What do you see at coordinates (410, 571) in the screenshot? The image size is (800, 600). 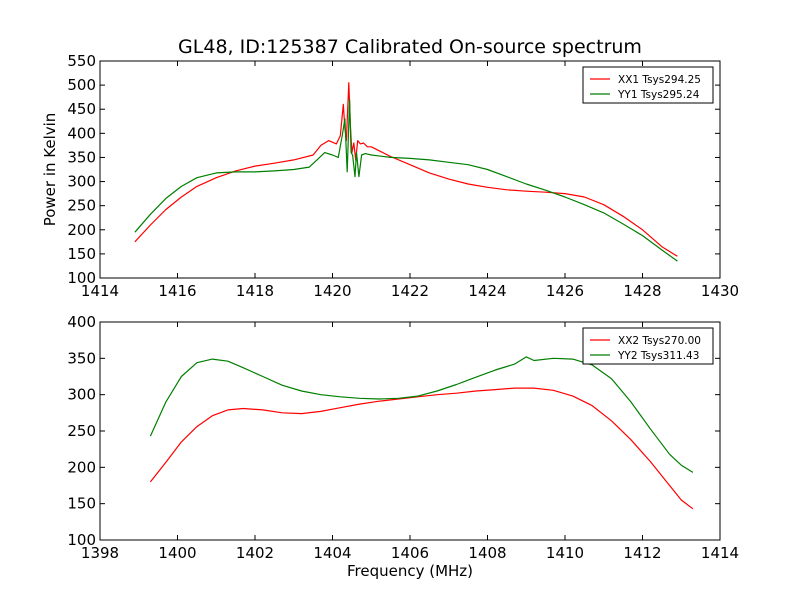 I see `x-axis-label-1: Frequency (MHz)` at bounding box center [410, 571].